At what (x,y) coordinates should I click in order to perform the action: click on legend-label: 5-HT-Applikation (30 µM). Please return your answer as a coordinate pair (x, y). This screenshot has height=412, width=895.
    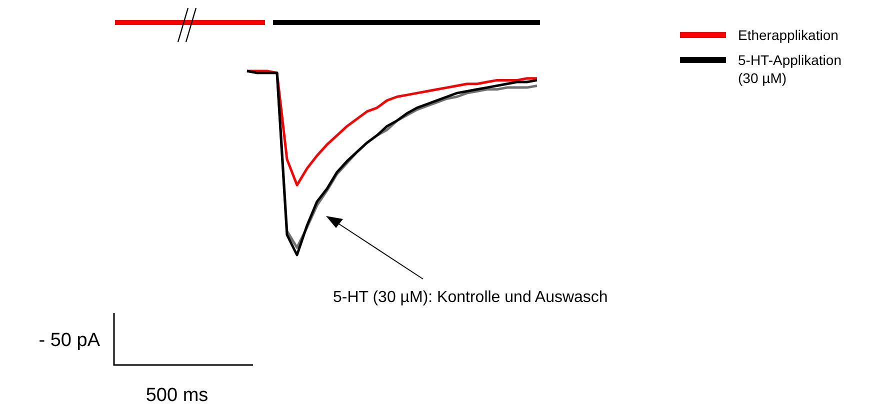
    Looking at the image, I should click on (790, 69).